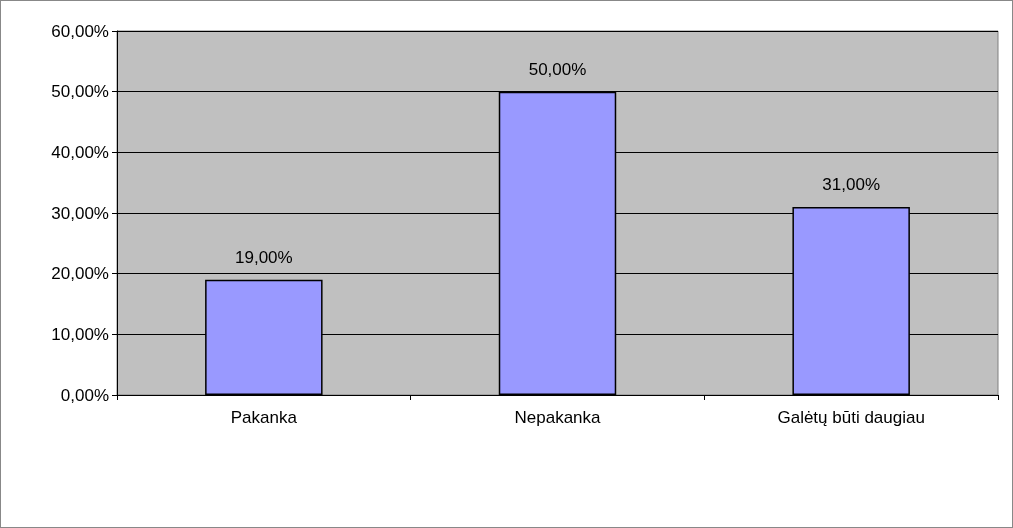  Describe the element at coordinates (80, 152) in the screenshot. I see `y-tick-label: 40,00%` at that location.